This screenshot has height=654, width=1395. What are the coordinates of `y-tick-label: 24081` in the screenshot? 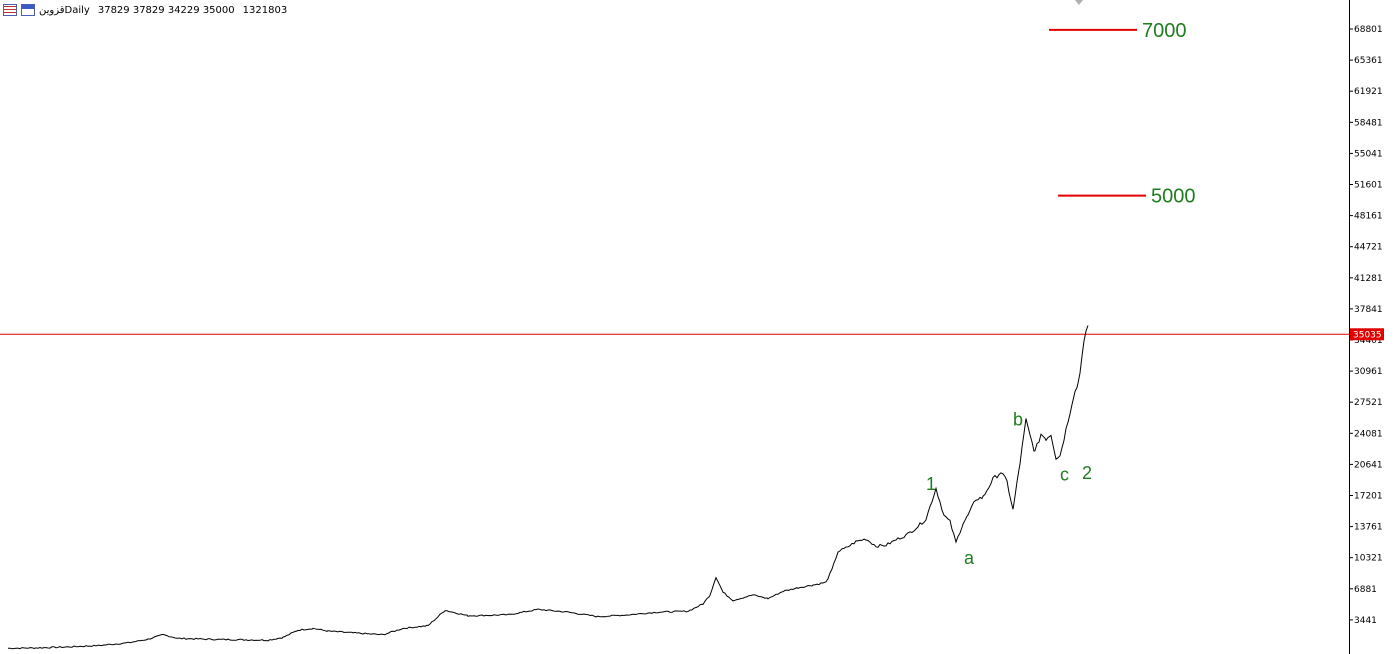 It's located at (1368, 434).